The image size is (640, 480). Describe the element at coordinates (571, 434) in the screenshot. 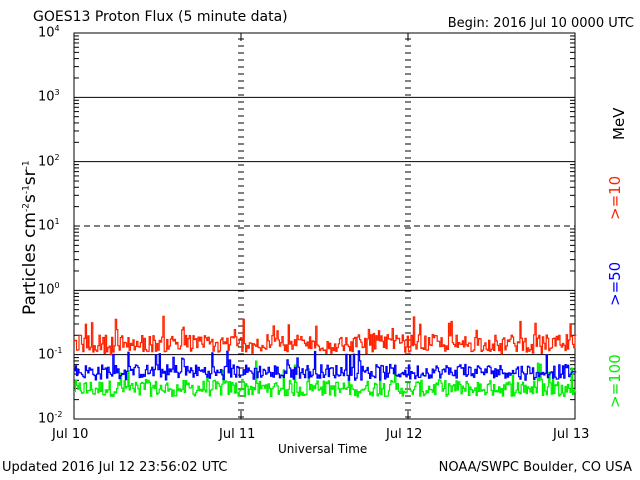

I see `x-tick-label: Jul 13` at that location.